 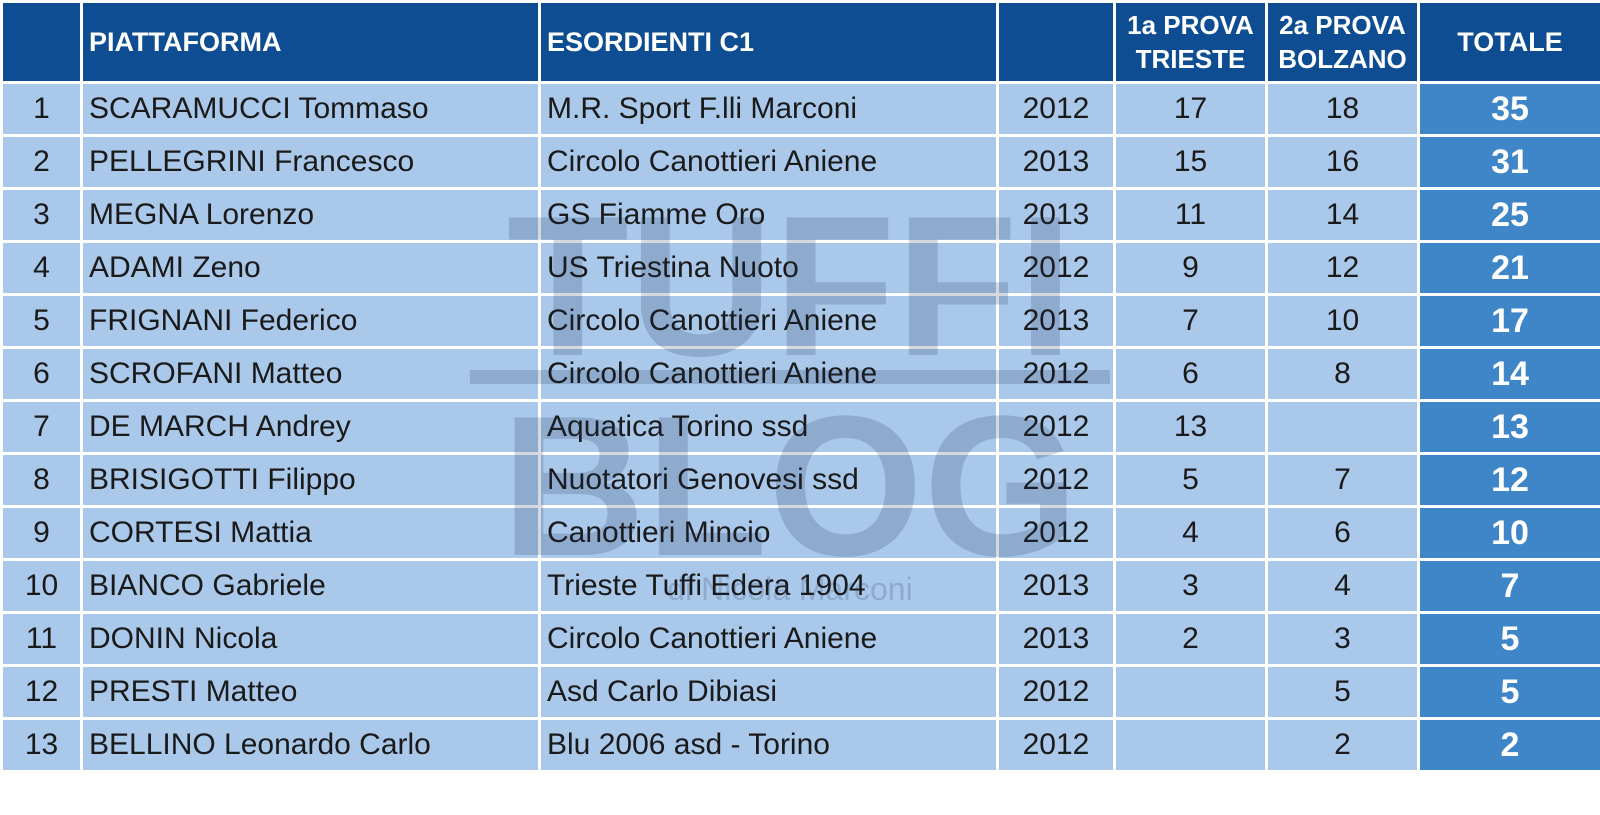 I want to click on header-category: PIATTAFORMA, so click(x=310, y=42).